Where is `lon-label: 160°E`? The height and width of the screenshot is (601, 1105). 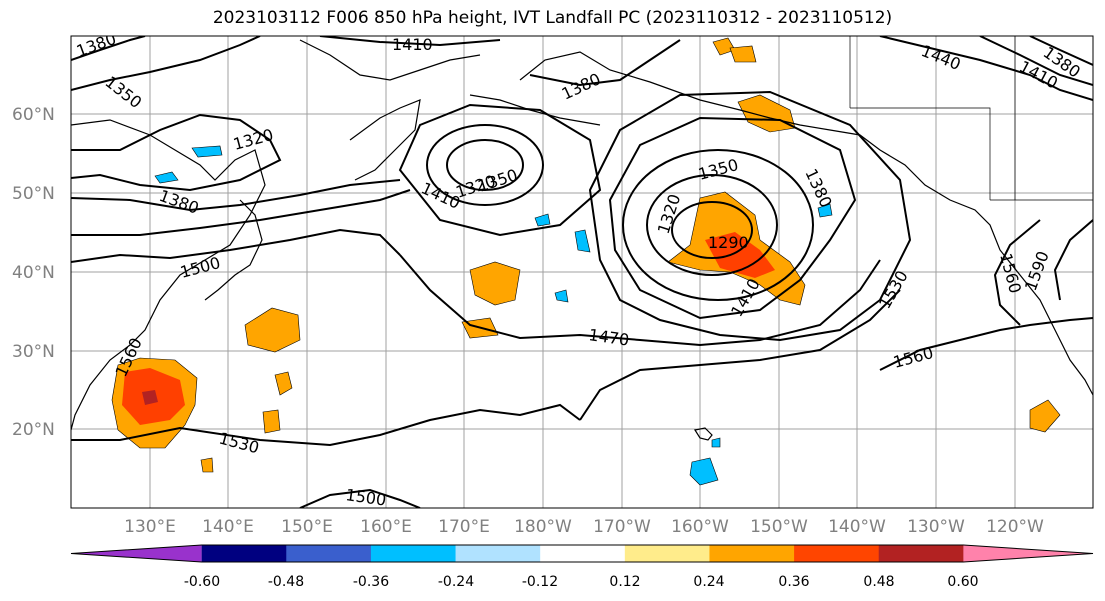
lon-label: 160°E is located at coordinates (386, 527).